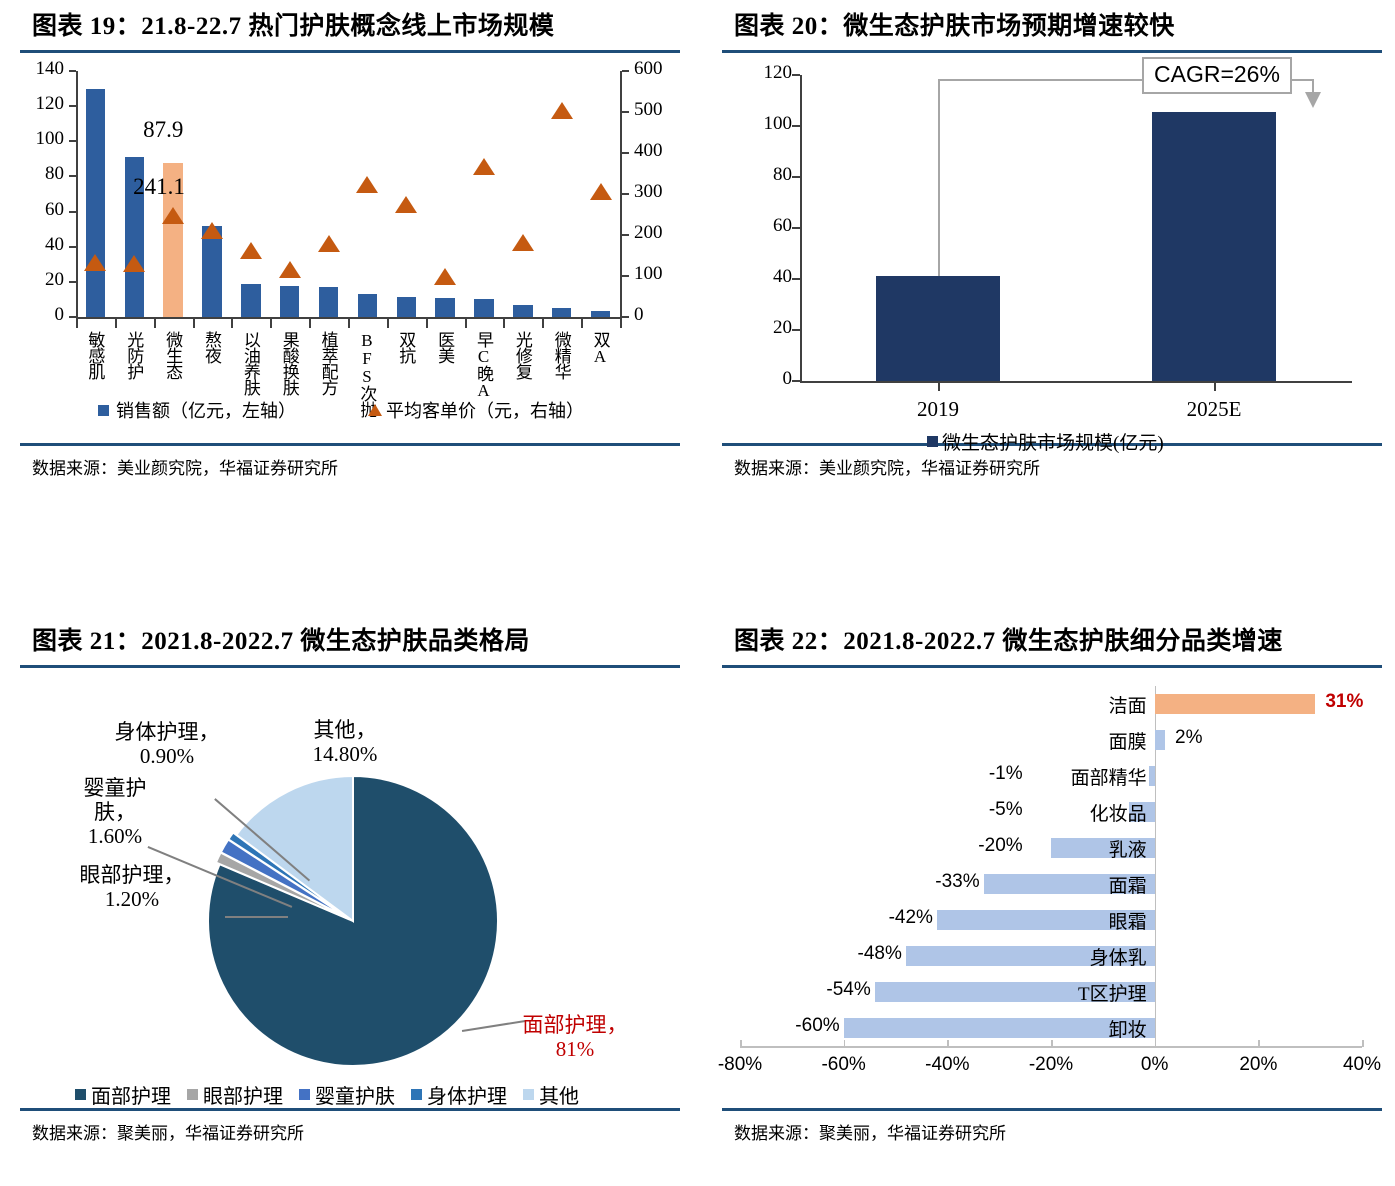 The width and height of the screenshot is (1395, 1186). Describe the element at coordinates (256, 917) in the screenshot. I see `pie-leader-line` at that location.